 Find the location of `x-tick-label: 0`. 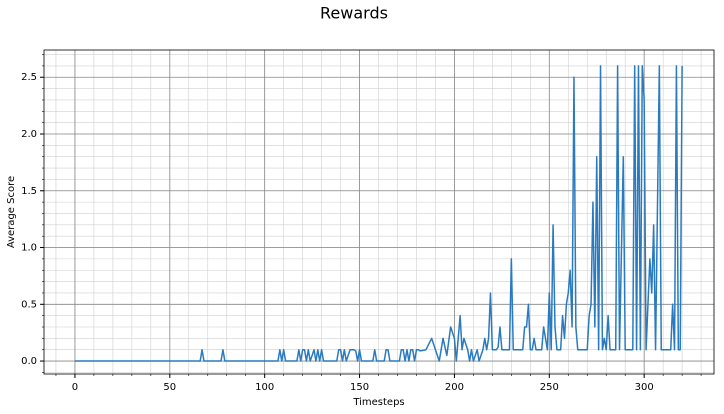

x-tick-label: 0 is located at coordinates (75, 387).